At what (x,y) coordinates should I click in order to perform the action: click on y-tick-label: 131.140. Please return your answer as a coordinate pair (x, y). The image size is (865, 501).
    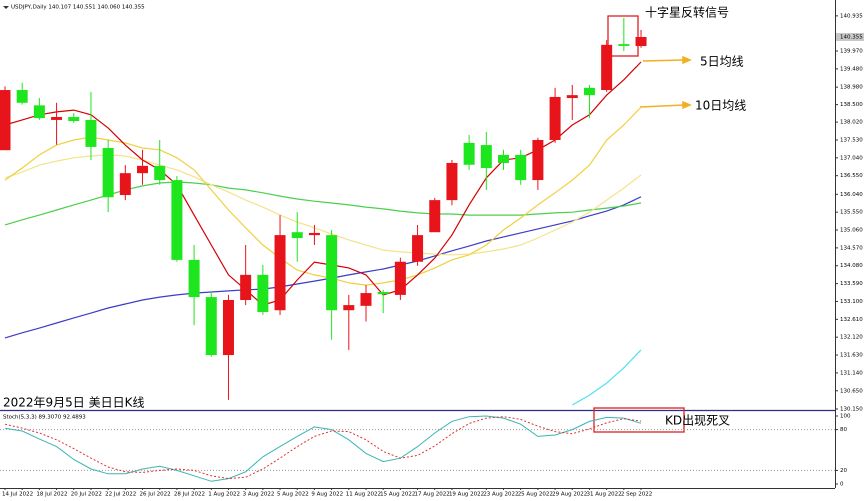
    Looking at the image, I should click on (851, 373).